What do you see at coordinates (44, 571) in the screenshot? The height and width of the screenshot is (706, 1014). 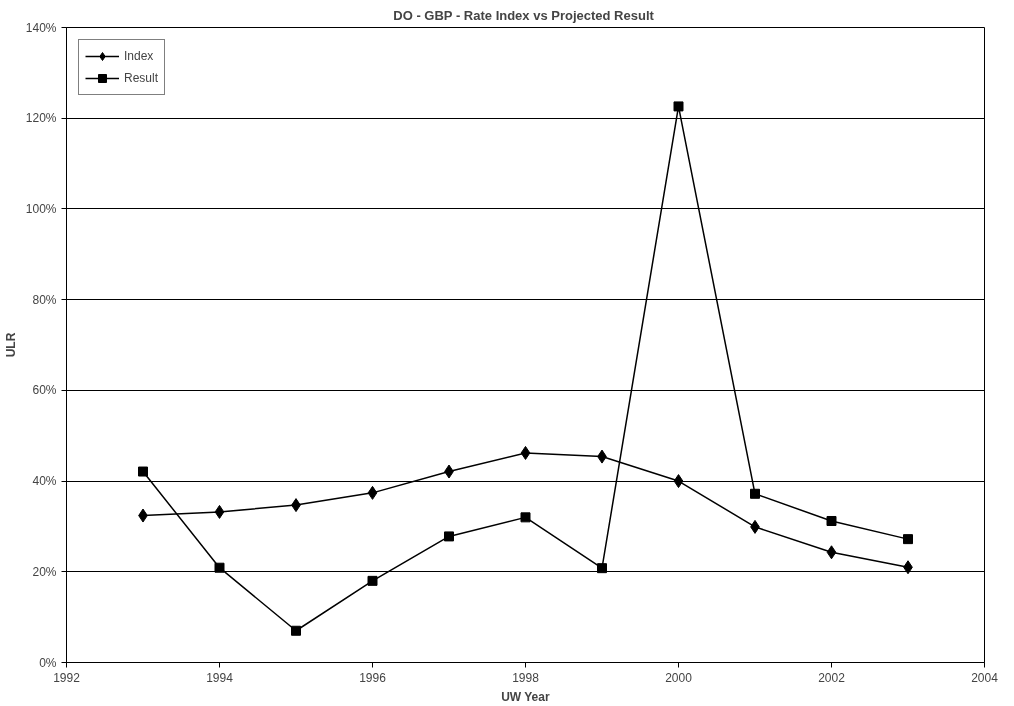 I see `y-tick-label: 20%` at bounding box center [44, 571].